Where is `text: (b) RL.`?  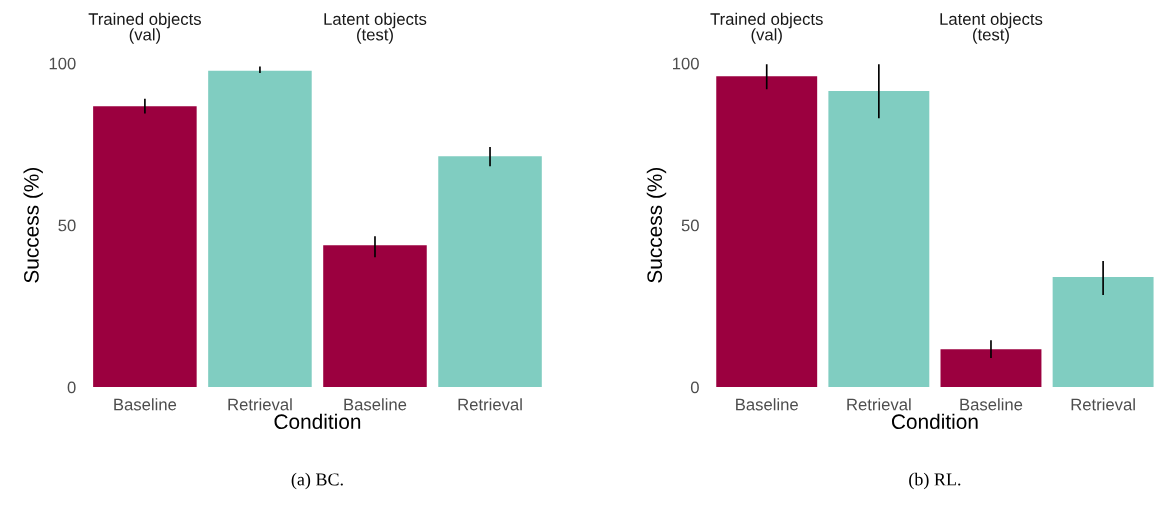
text: (b) RL. is located at coordinates (935, 481).